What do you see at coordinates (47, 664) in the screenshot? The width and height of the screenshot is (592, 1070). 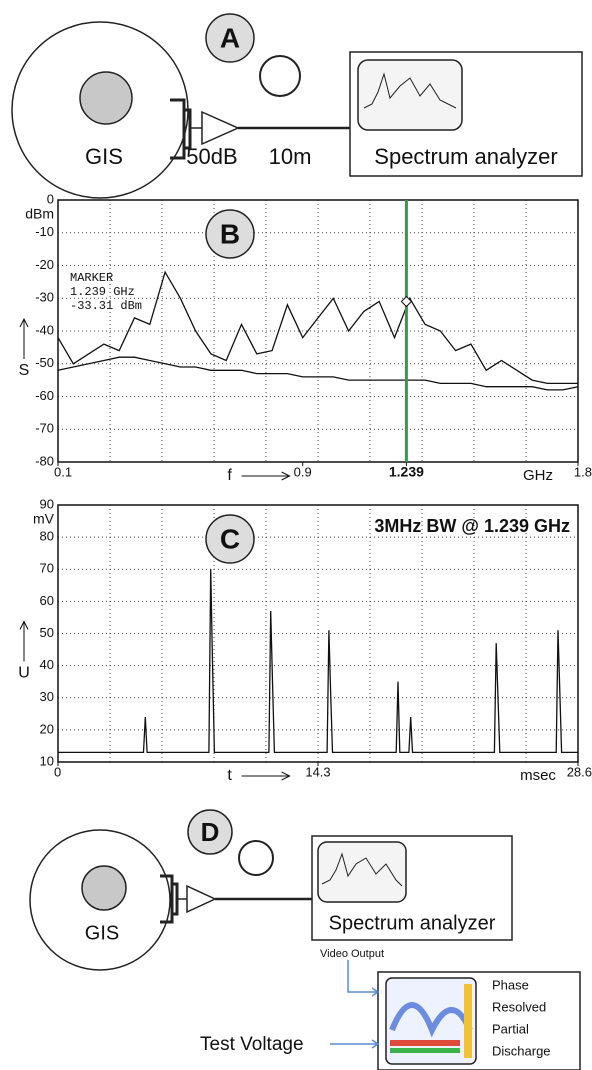 I see `y-tick-label: 40` at bounding box center [47, 664].